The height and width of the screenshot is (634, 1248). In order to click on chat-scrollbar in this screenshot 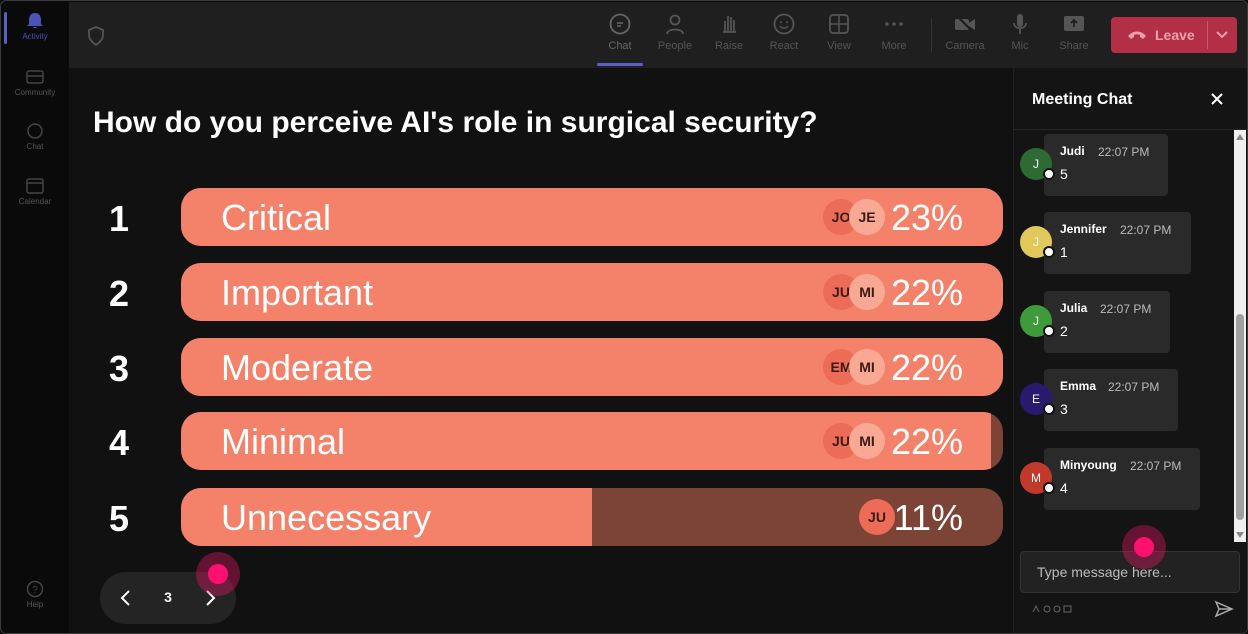, I will do `click(1240, 336)`.